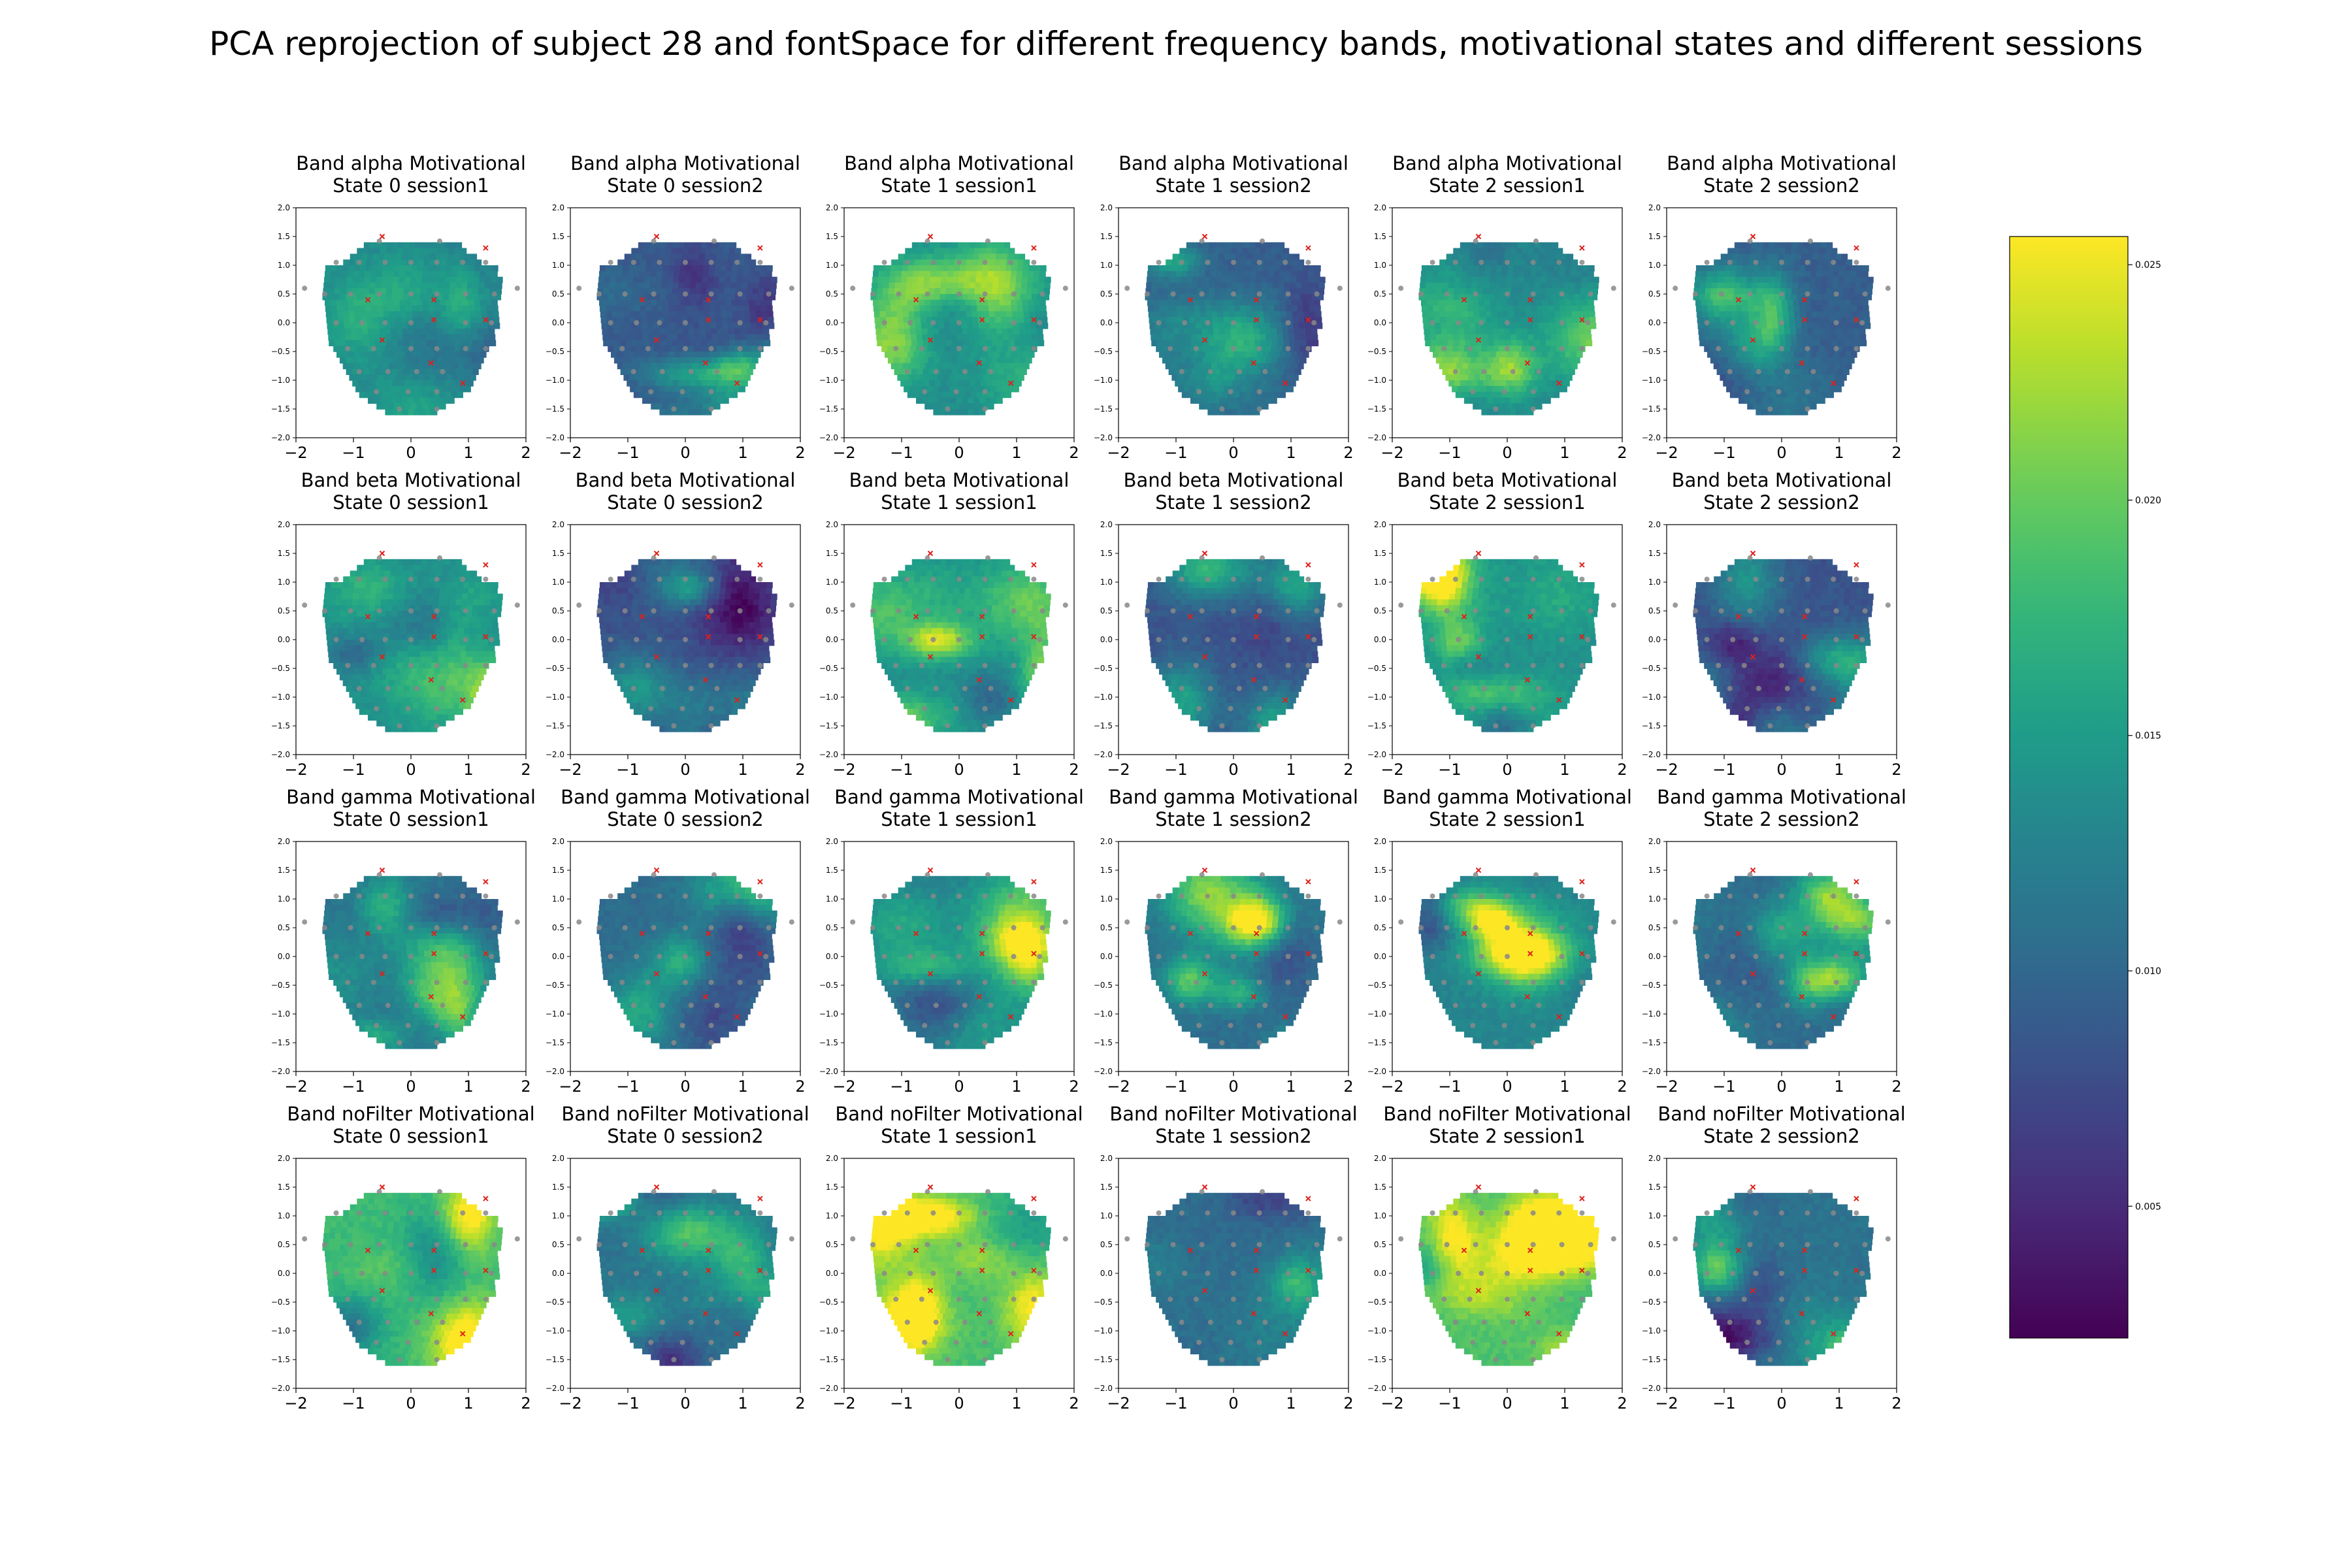 The image size is (2352, 1568). Describe the element at coordinates (324, 294) in the screenshot. I see `sensor-dot` at that location.